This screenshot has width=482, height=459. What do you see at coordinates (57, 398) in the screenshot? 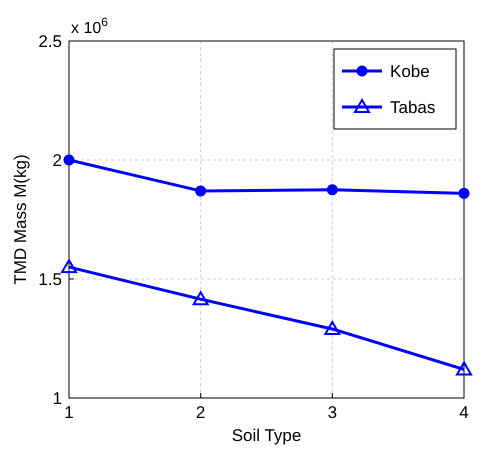
I see `y-tick-label: 1` at bounding box center [57, 398].